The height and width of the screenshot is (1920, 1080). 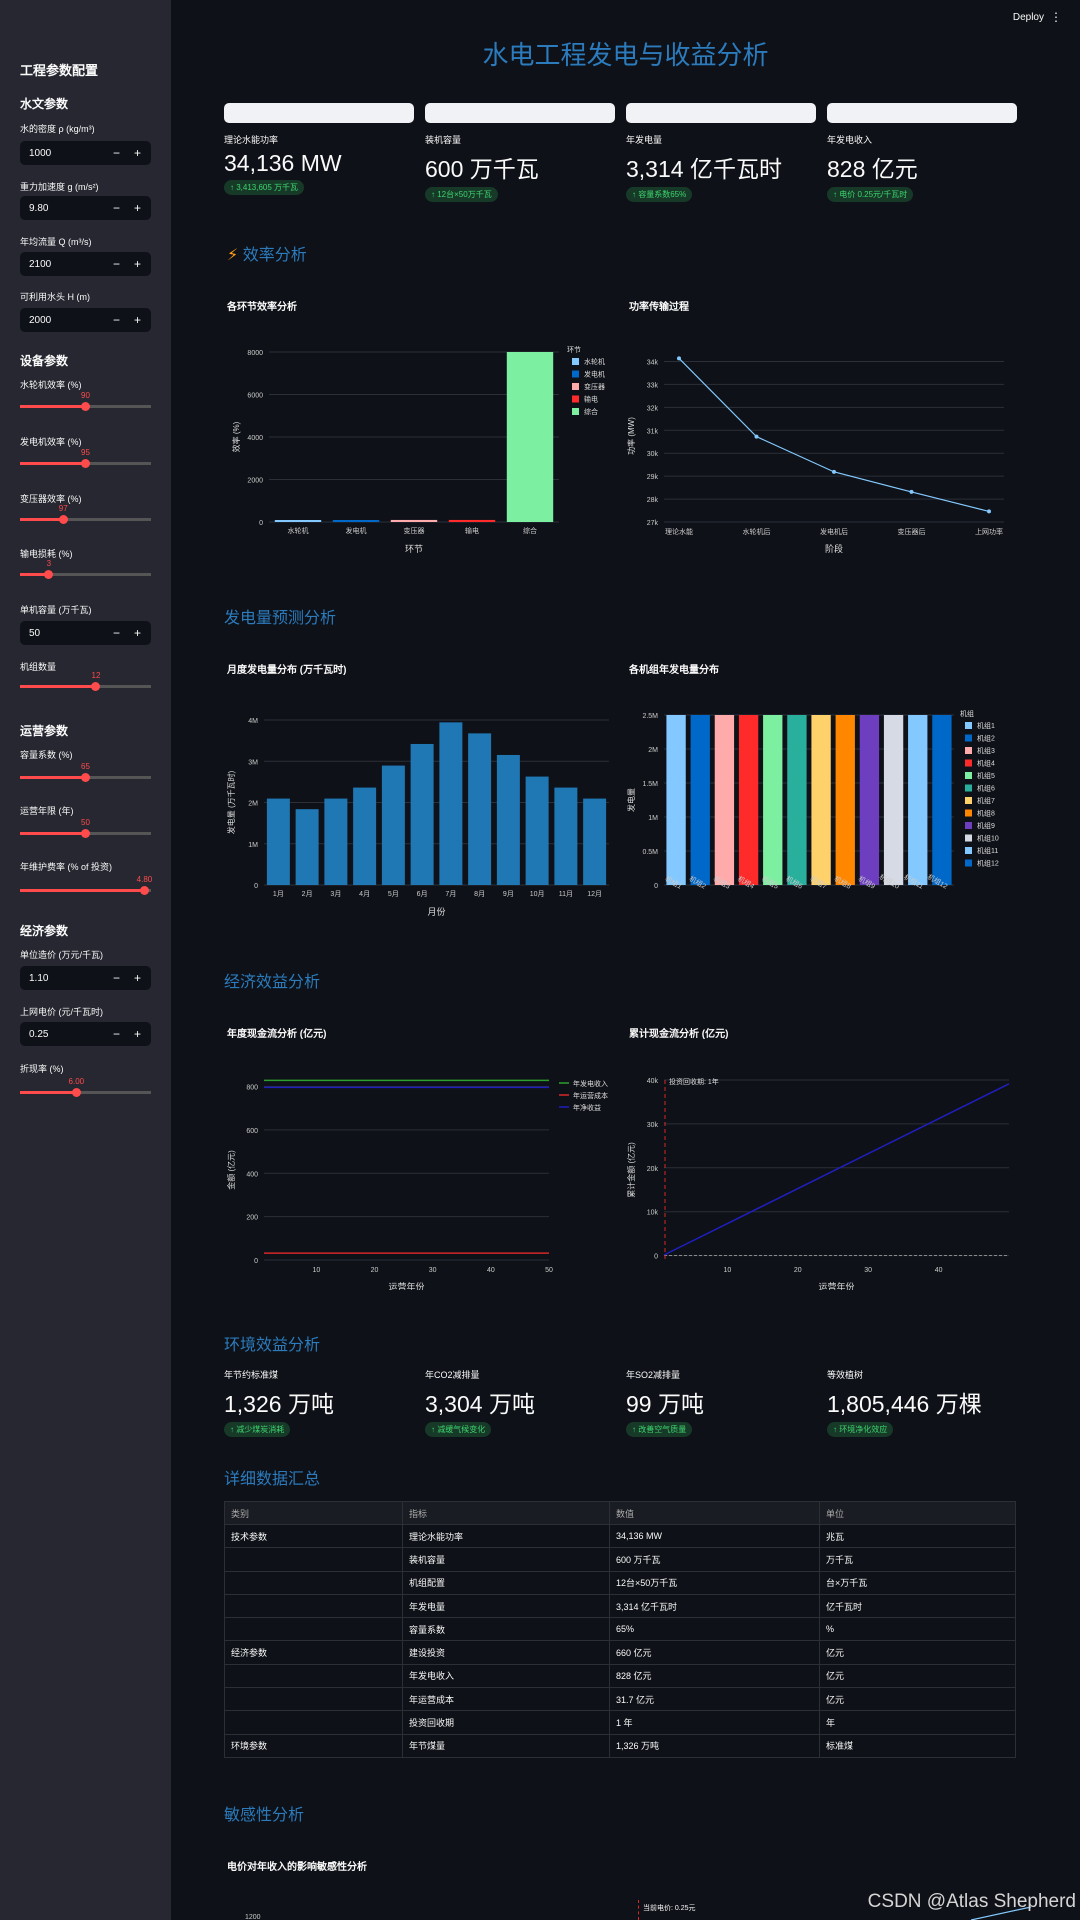 What do you see at coordinates (917, 1629) in the screenshot?
I see `table-cell: %` at bounding box center [917, 1629].